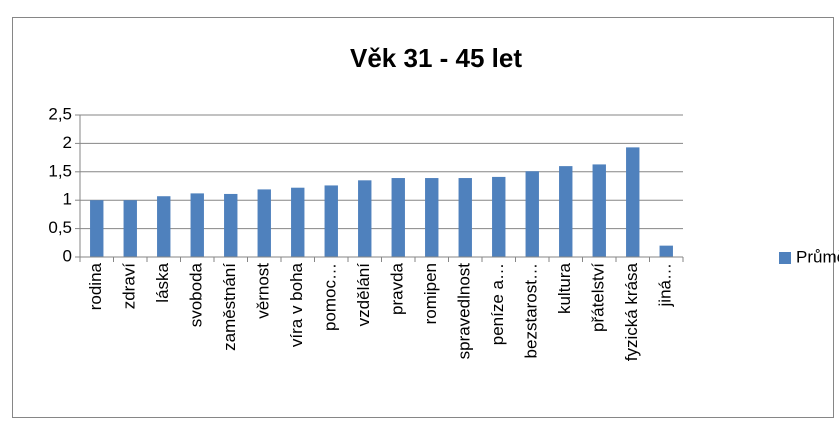  I want to click on x-tick-label: rodina, so click(95, 286).